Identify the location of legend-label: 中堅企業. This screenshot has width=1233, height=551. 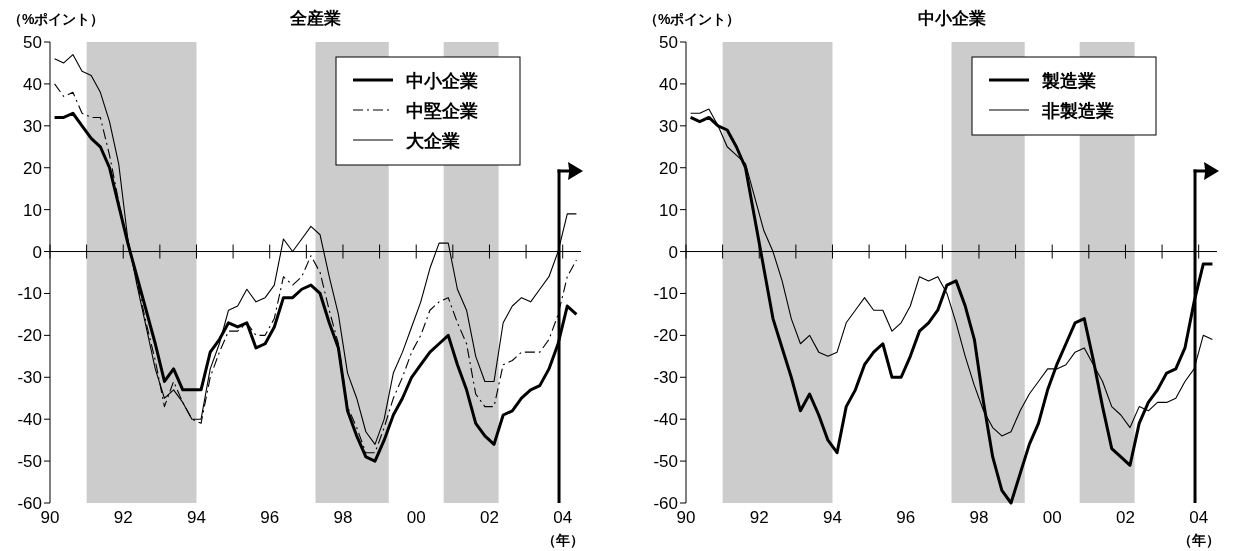
(442, 111).